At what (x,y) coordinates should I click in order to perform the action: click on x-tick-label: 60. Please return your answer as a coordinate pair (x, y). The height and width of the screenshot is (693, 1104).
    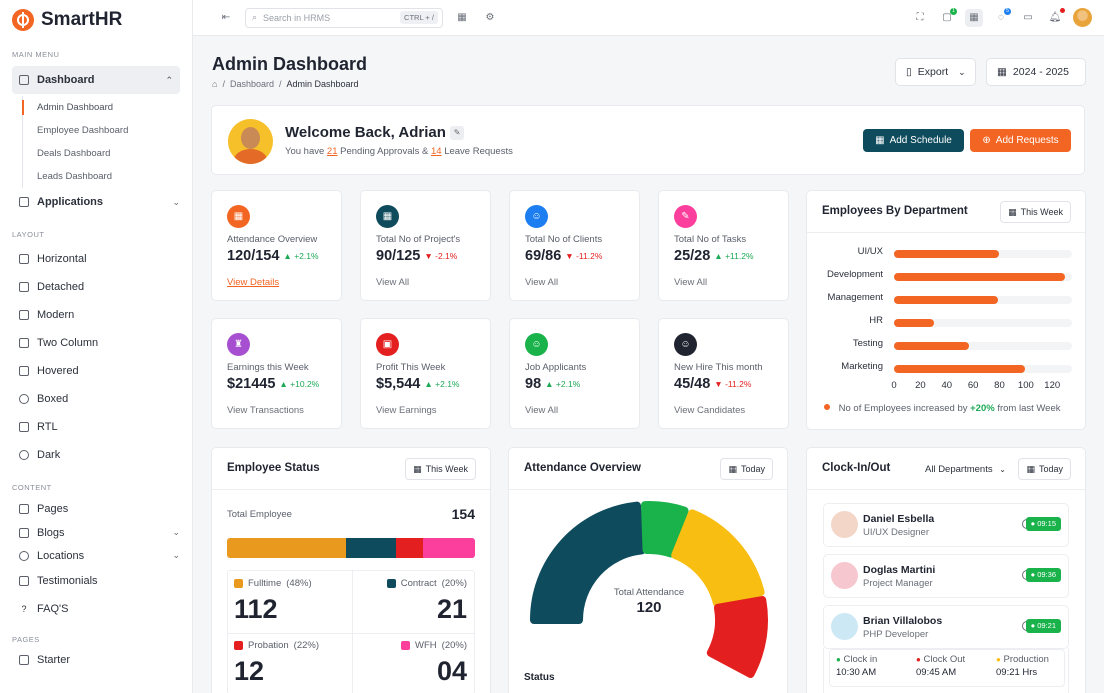
    Looking at the image, I should click on (973, 385).